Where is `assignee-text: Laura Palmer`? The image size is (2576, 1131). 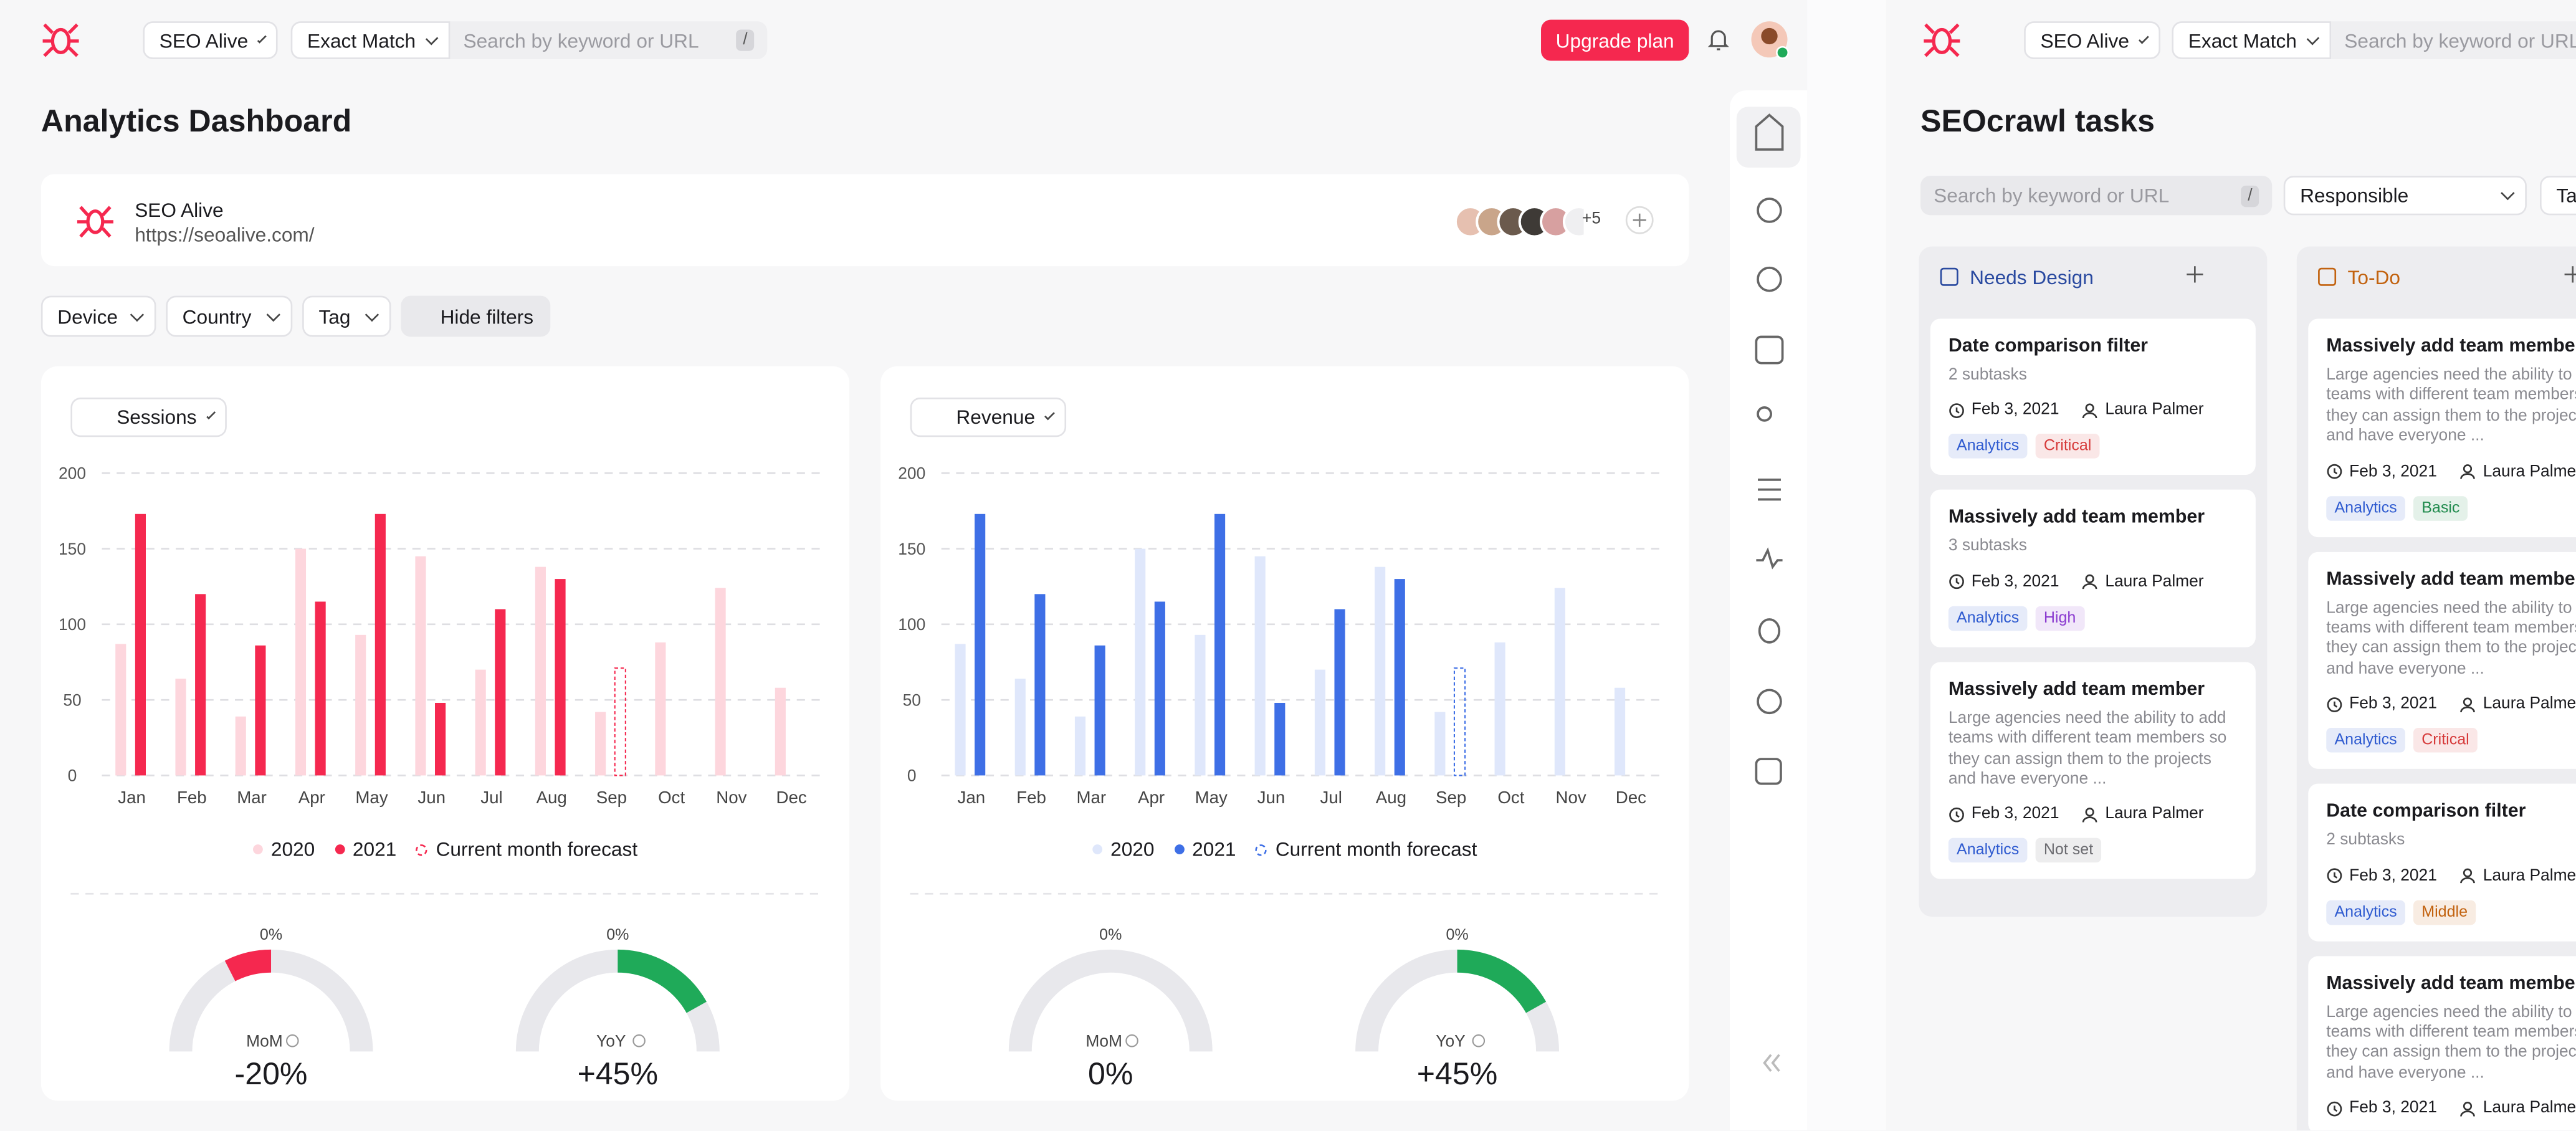
assignee-text: Laura Palmer is located at coordinates (2529, 876).